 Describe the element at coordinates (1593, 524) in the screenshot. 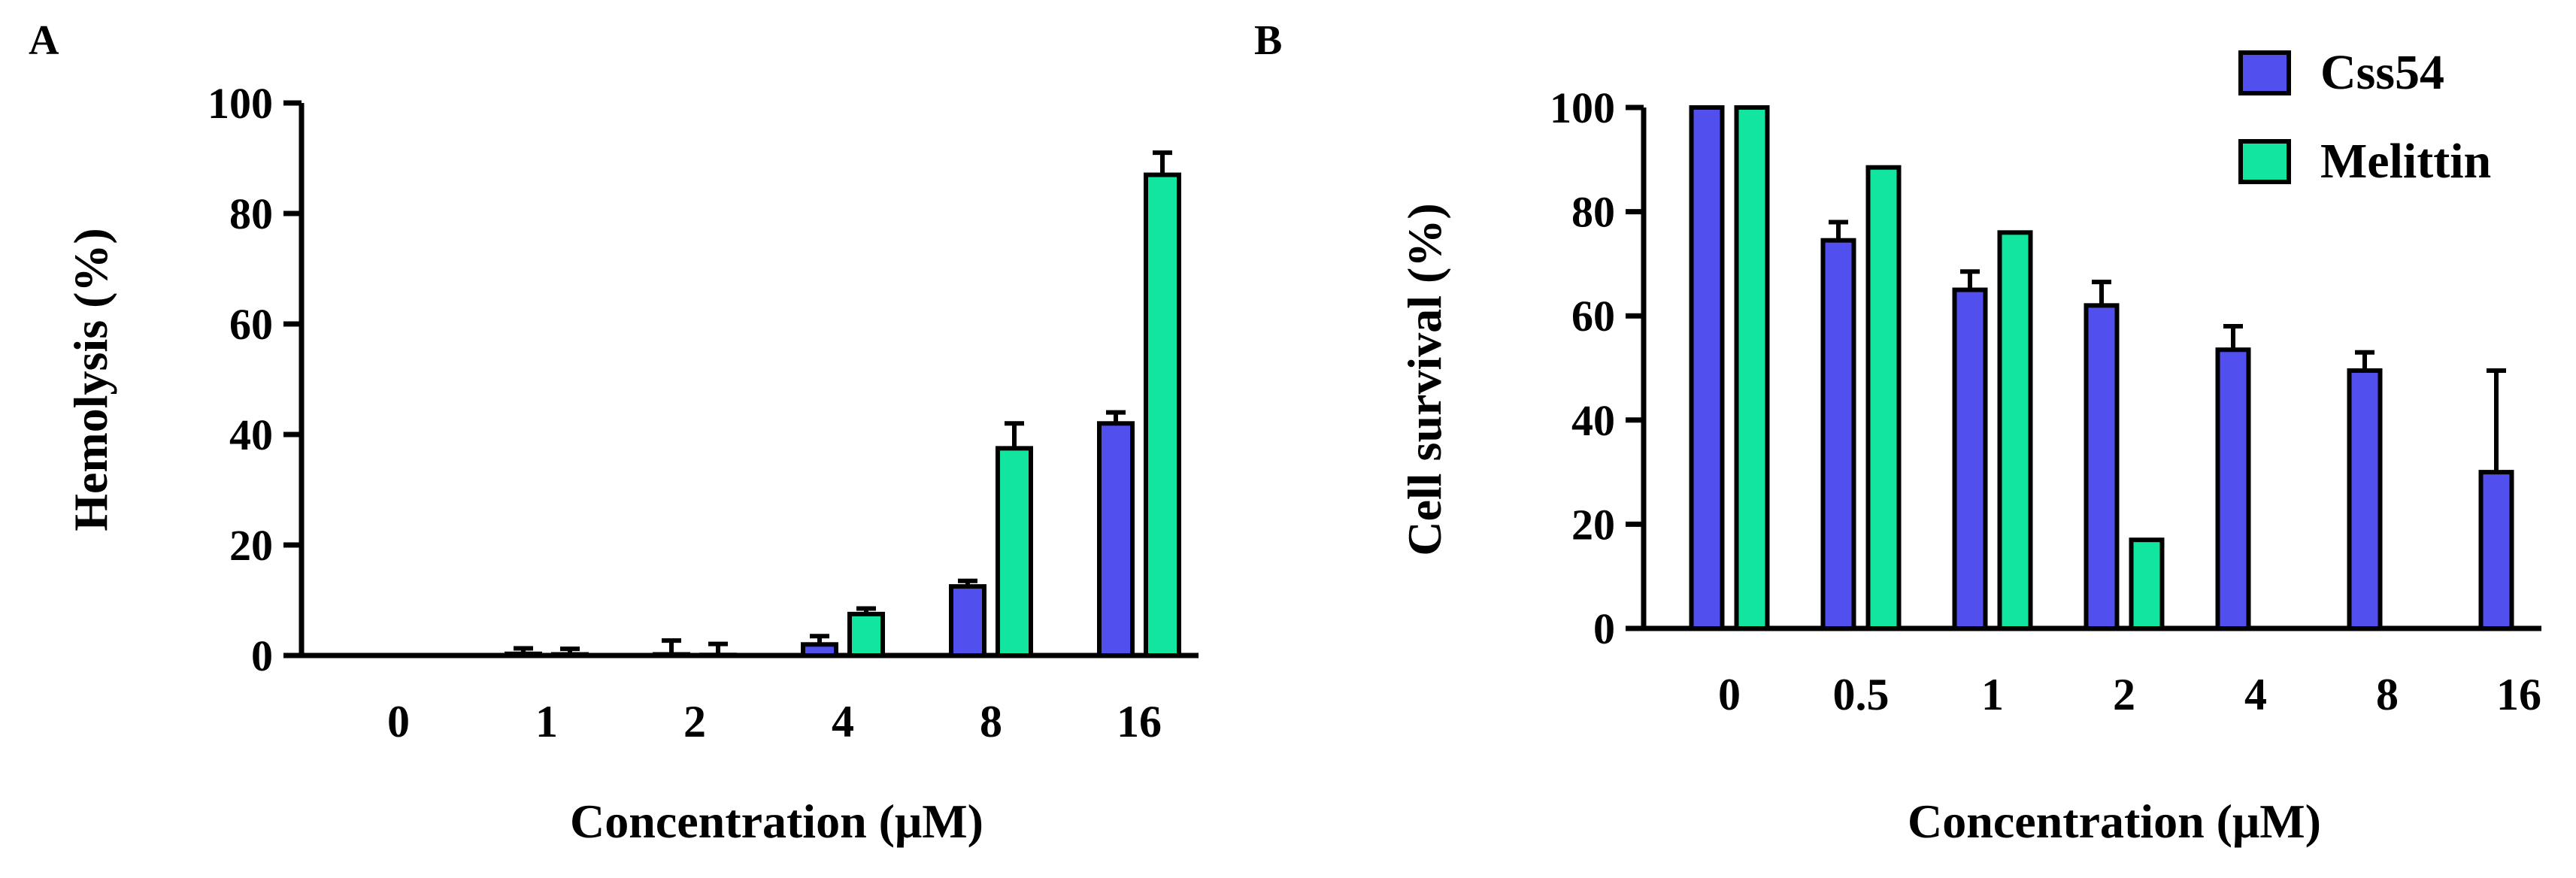

I see `panel-b-y-tick-label: 20` at that location.